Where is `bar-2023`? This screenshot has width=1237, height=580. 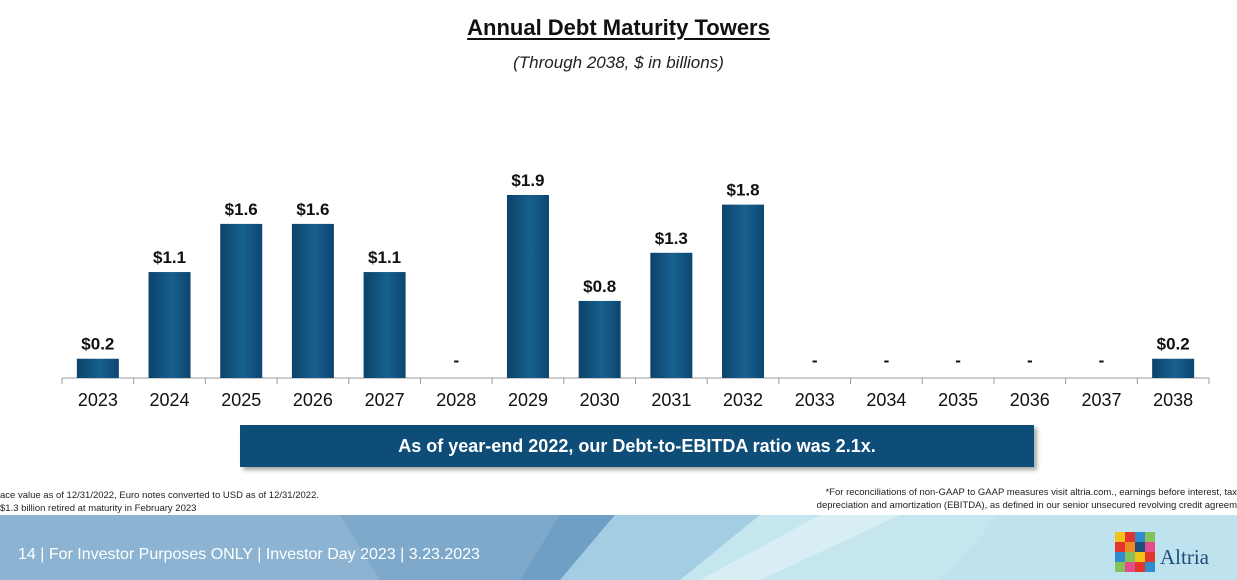
bar-2023 is located at coordinates (97, 368).